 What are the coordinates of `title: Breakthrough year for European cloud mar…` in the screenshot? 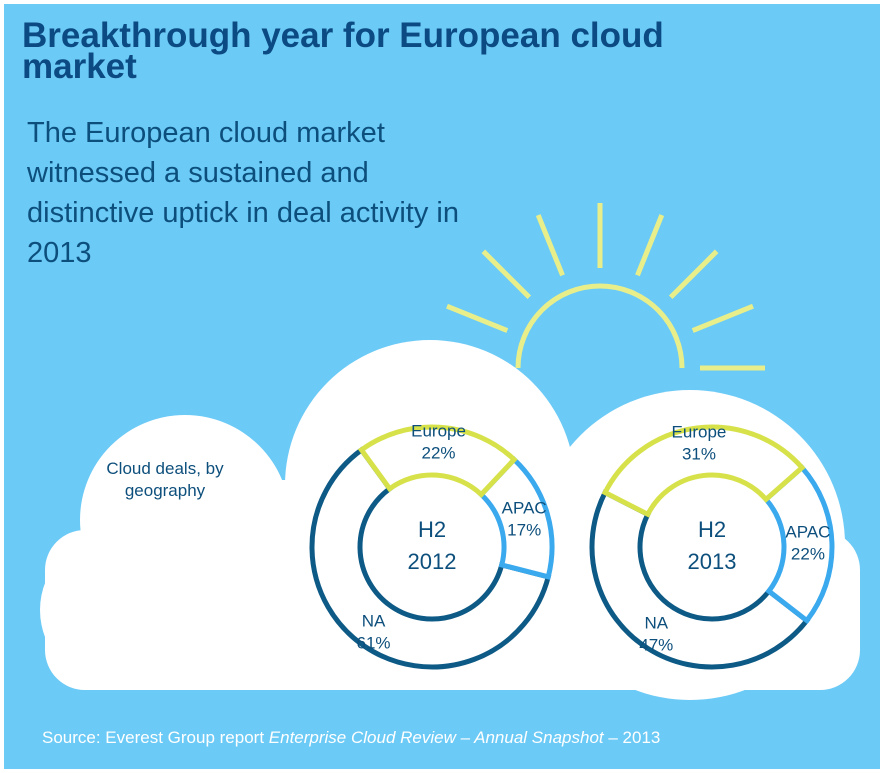 It's located at (343, 51).